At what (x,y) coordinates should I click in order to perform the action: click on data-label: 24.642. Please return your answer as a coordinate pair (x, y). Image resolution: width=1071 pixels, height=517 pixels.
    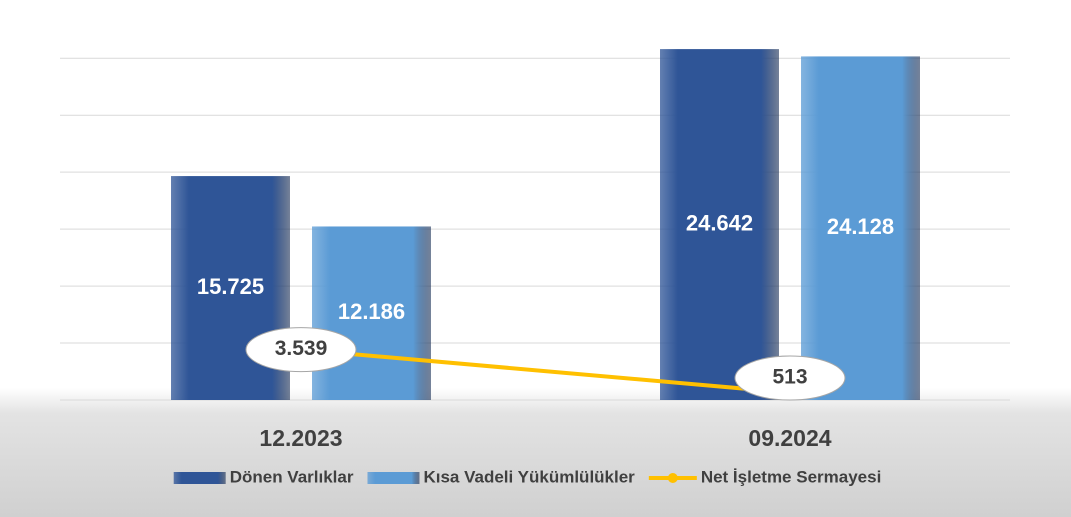
    Looking at the image, I should click on (719, 222).